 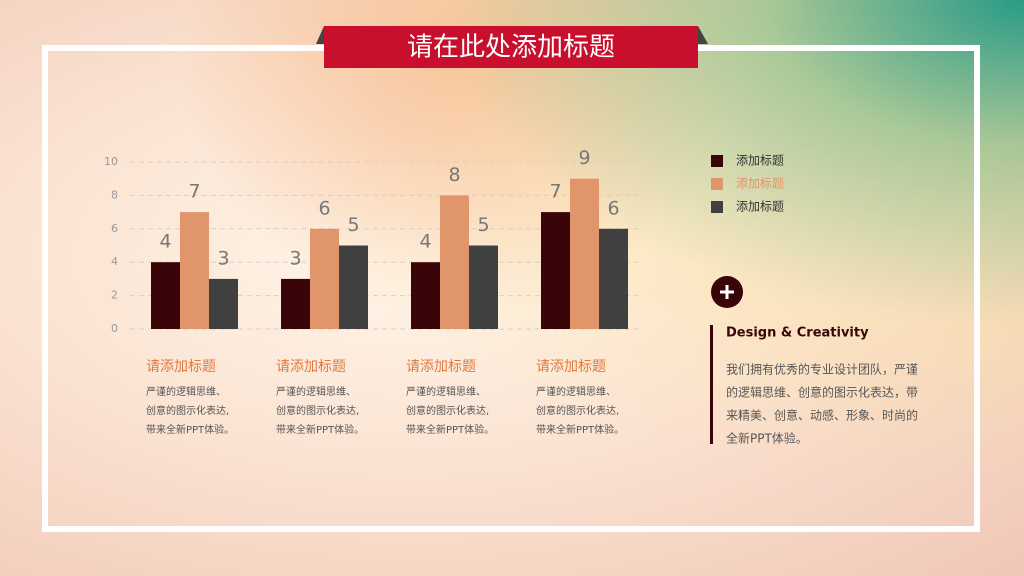 I want to click on side-heading: Design & Creativity, so click(x=797, y=333).